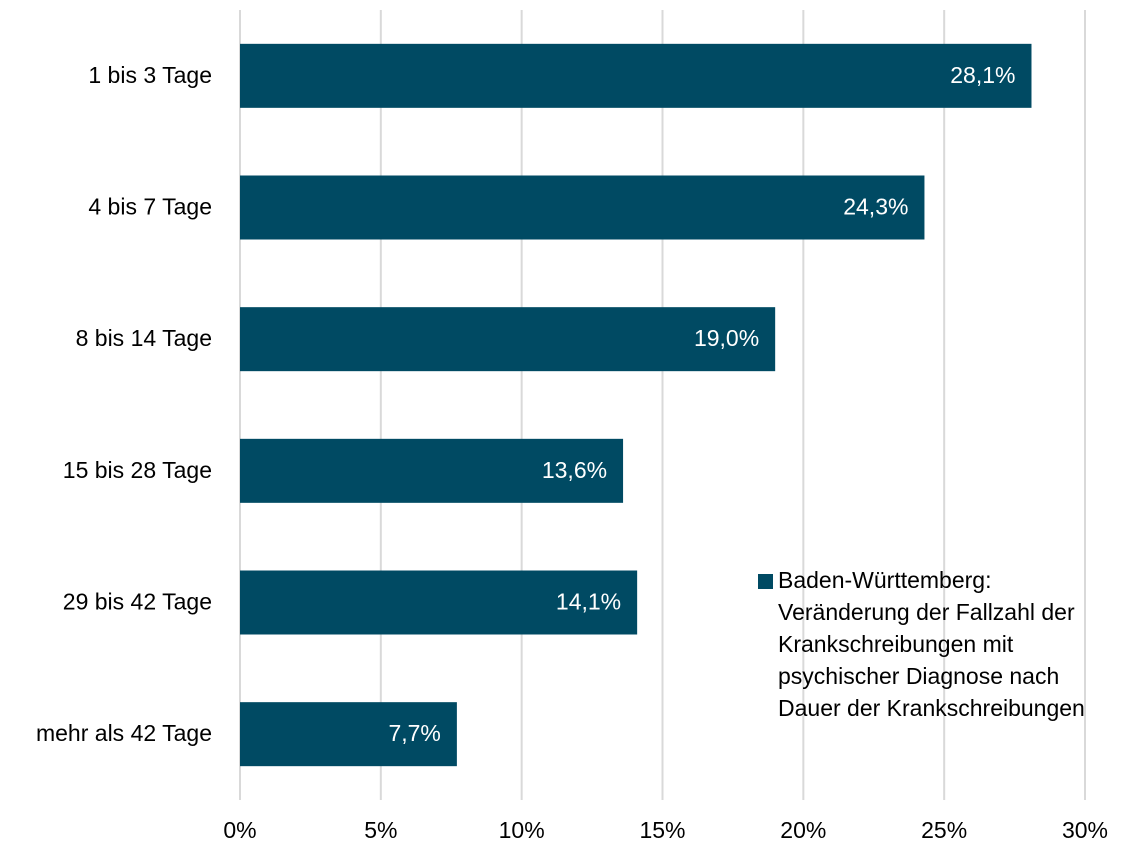 The height and width of the screenshot is (850, 1122). Describe the element at coordinates (124, 733) in the screenshot. I see `y-tick-label: mehr als 42 Tage` at that location.